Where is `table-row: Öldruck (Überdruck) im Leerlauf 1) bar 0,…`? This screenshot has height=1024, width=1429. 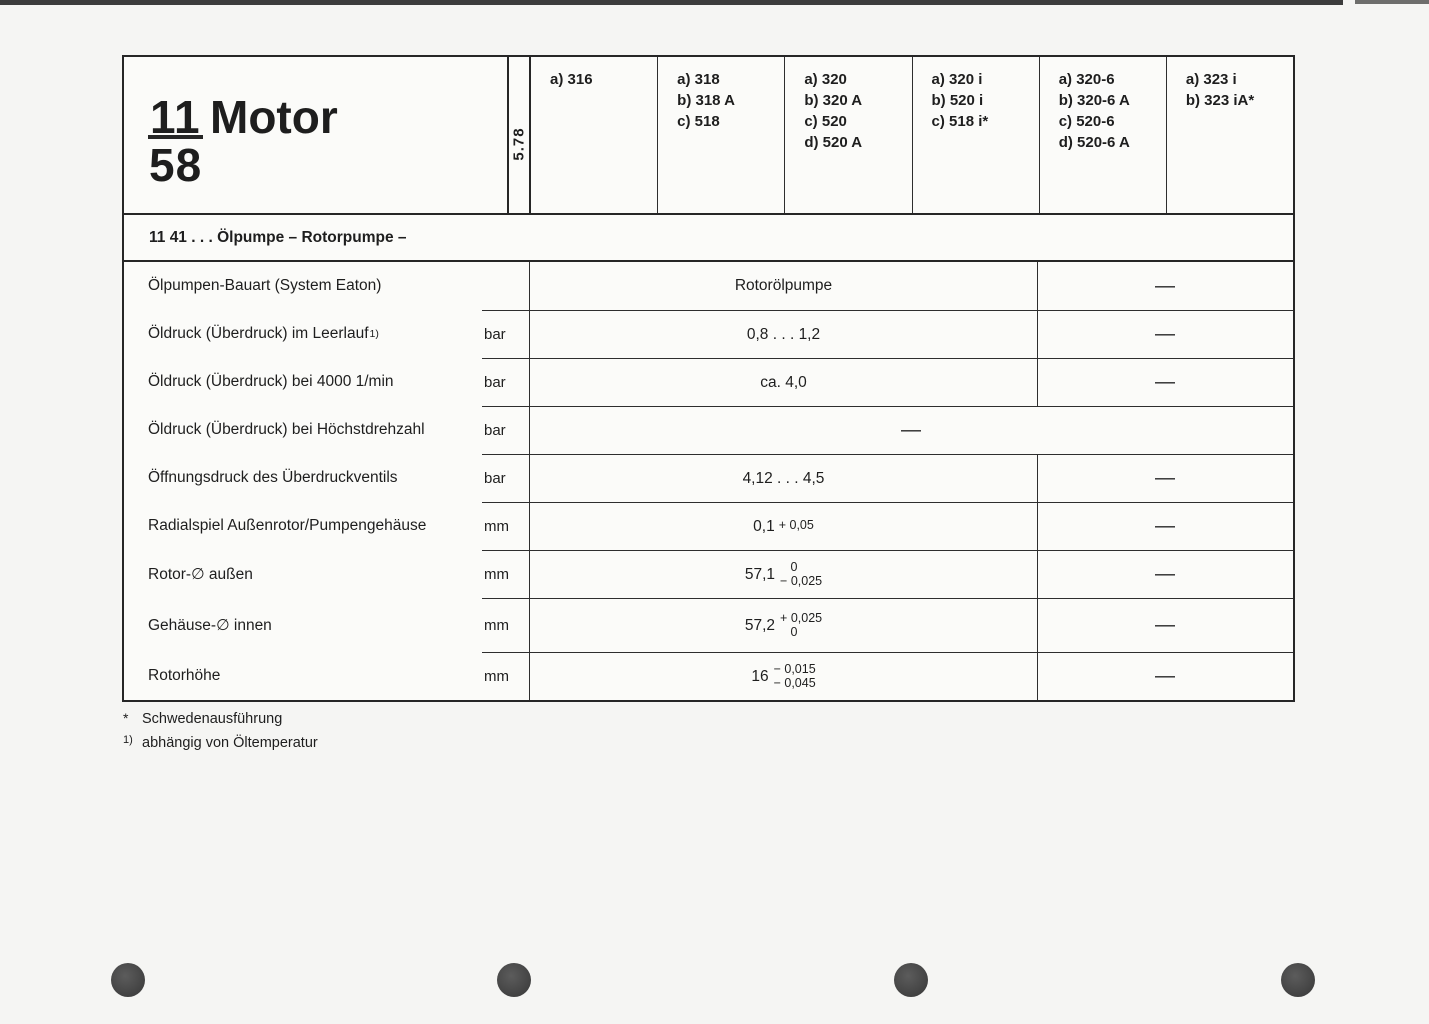
table-row: Öldruck (Überdruck) im Leerlauf 1) bar 0,… is located at coordinates (708, 334).